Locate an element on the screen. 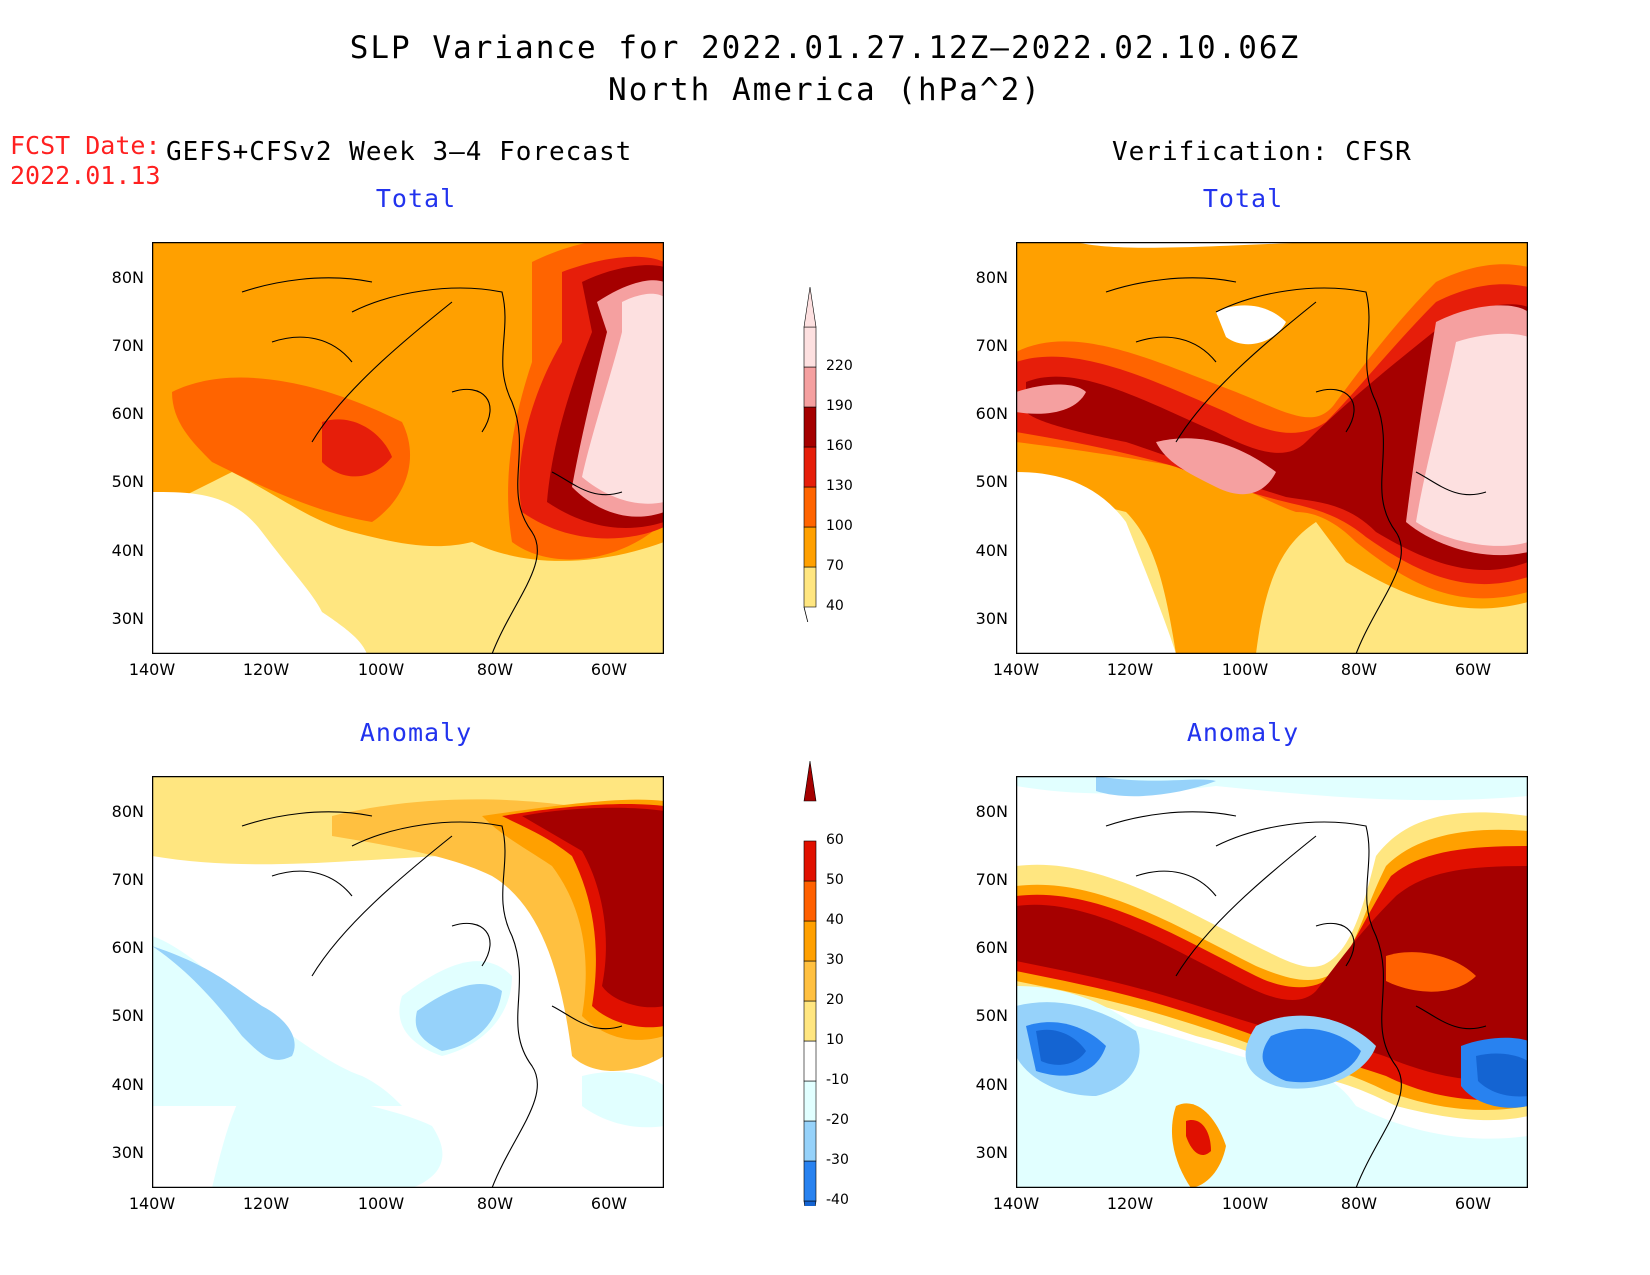 This screenshot has height=1275, width=1650. chart-subtitle: North America (hPa^2) is located at coordinates (825, 90).